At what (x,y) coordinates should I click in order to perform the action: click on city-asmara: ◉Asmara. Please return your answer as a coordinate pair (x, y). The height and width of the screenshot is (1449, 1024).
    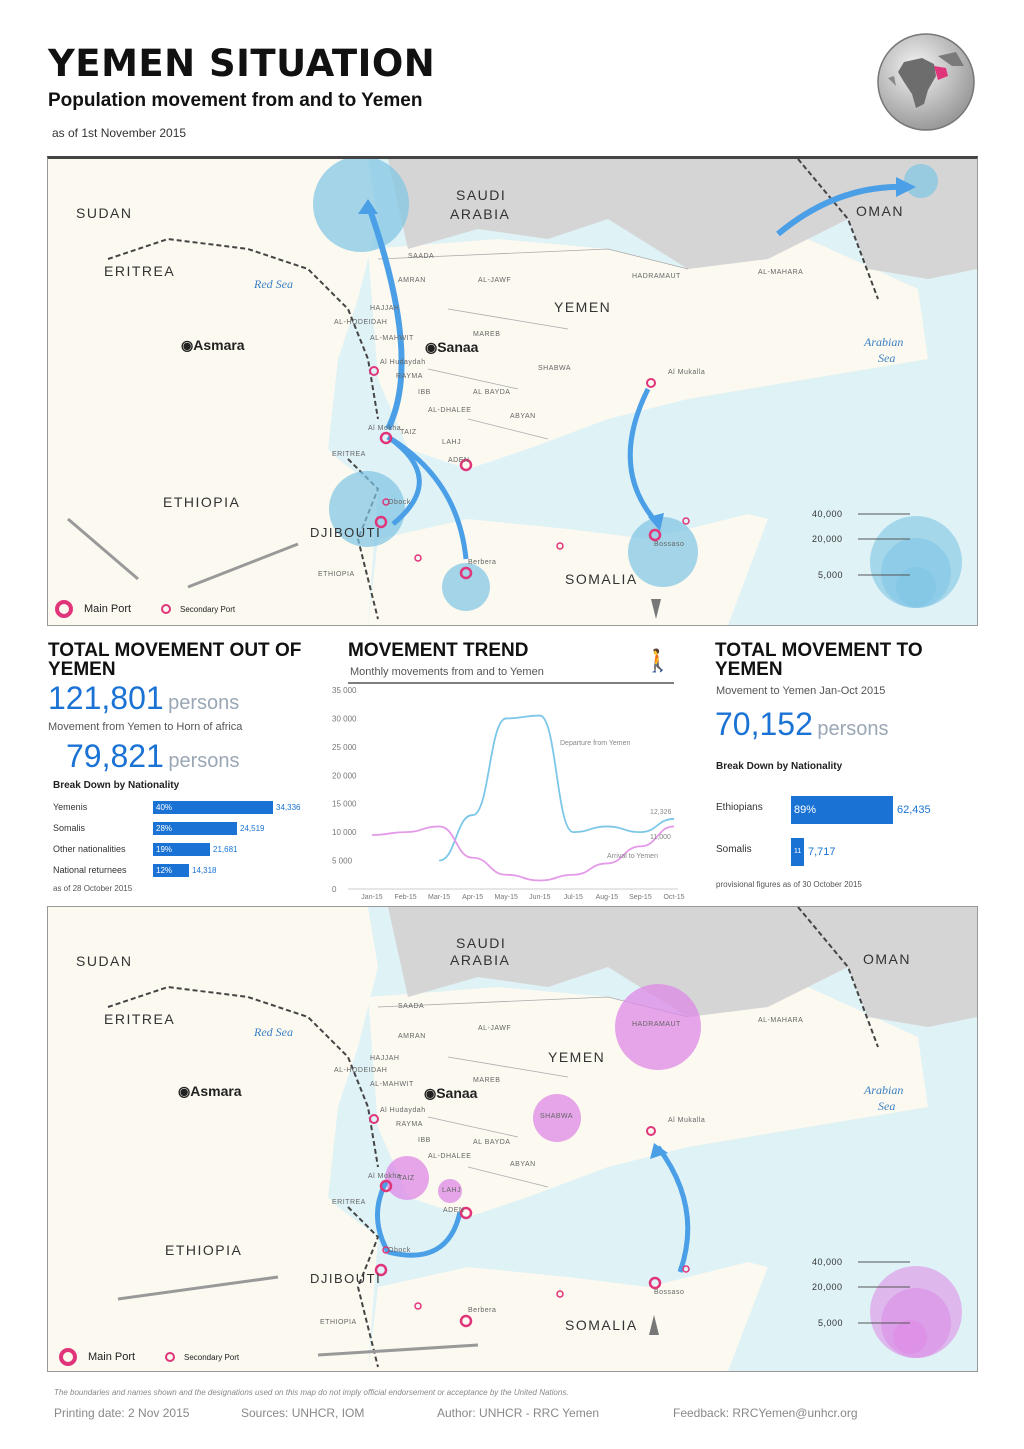
    Looking at the image, I should click on (213, 345).